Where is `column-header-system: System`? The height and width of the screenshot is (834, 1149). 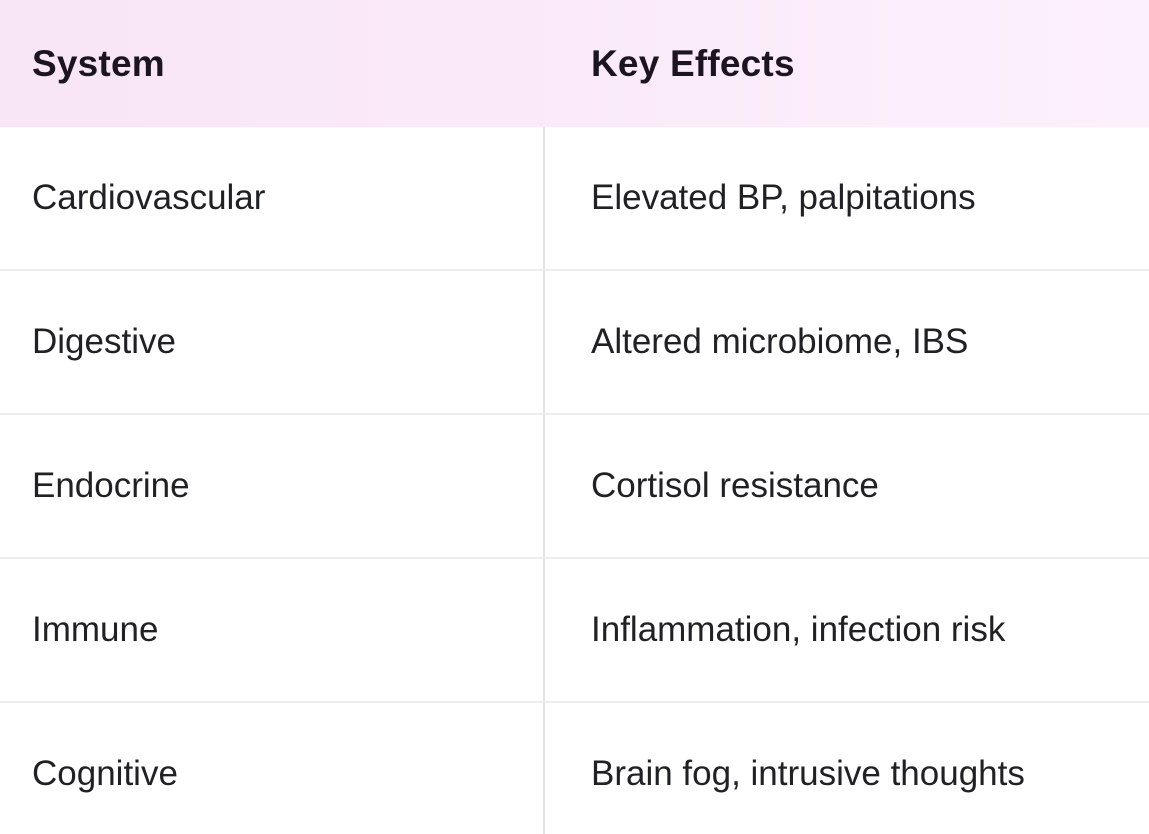 column-header-system: System is located at coordinates (98, 63).